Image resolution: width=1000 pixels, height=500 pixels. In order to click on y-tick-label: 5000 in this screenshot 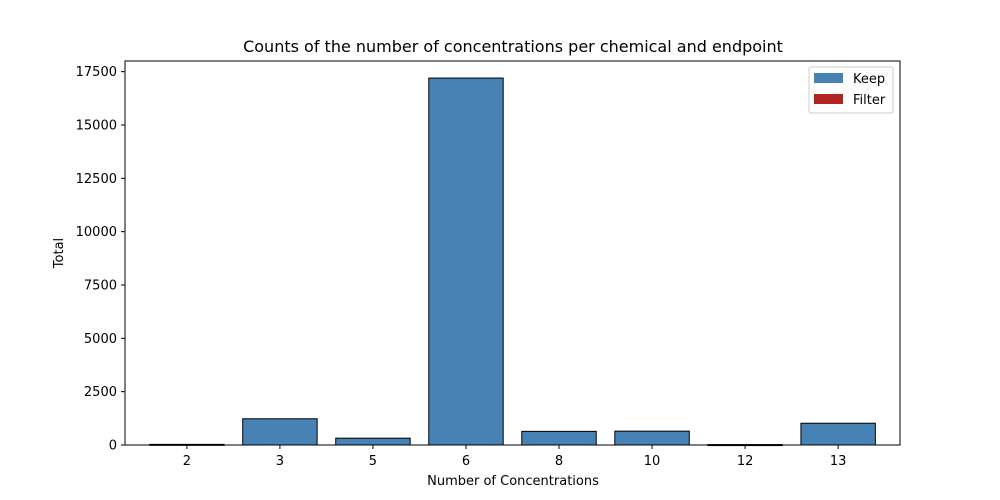, I will do `click(100, 339)`.